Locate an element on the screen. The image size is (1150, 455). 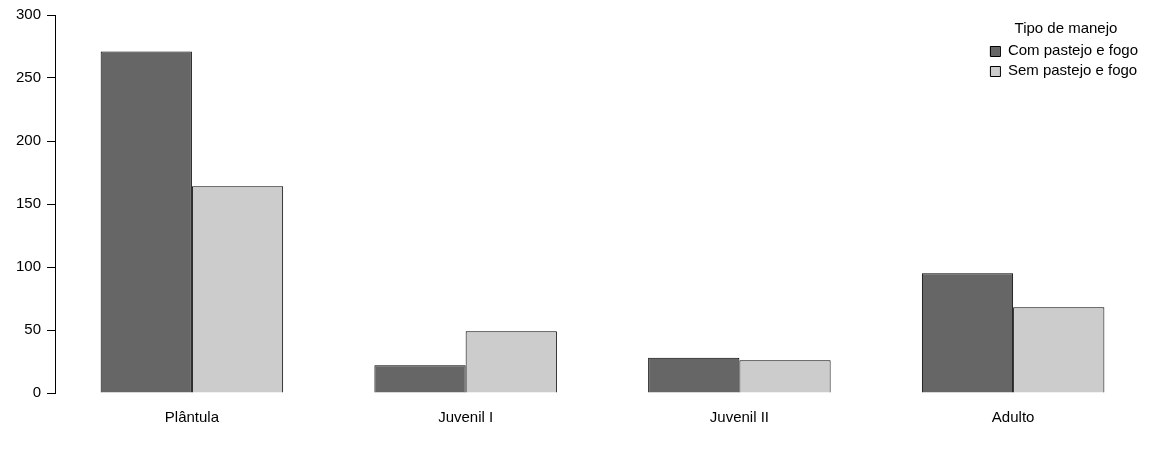
y-tick-label: 50 is located at coordinates (33, 329).